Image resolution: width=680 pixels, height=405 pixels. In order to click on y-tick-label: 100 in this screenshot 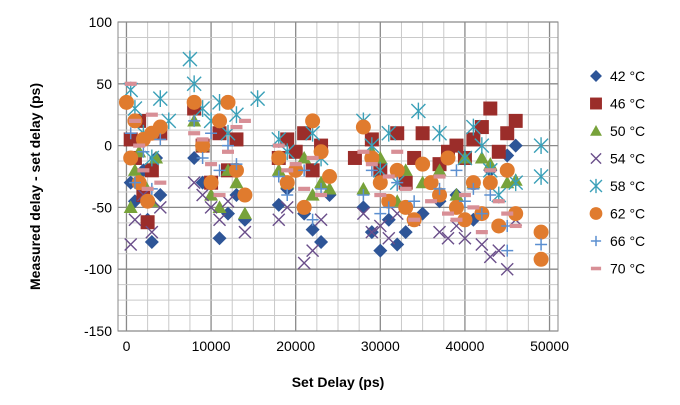, I will do `click(101, 22)`.